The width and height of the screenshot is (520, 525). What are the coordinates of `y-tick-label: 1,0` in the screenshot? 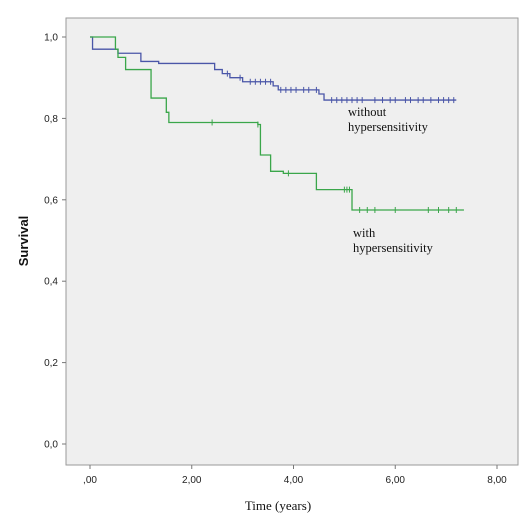 It's located at (51, 38).